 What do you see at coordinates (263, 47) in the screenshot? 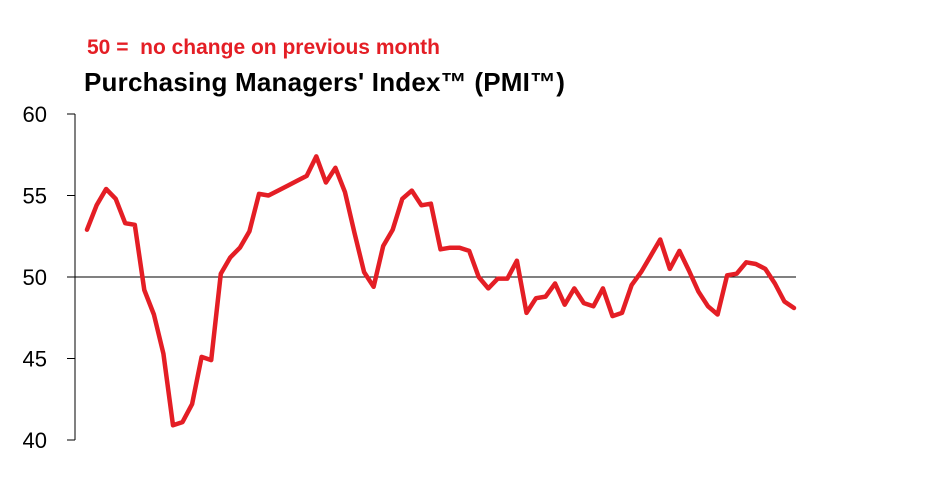
I see `chart-subtitle: 50 = no change on previous month` at bounding box center [263, 47].